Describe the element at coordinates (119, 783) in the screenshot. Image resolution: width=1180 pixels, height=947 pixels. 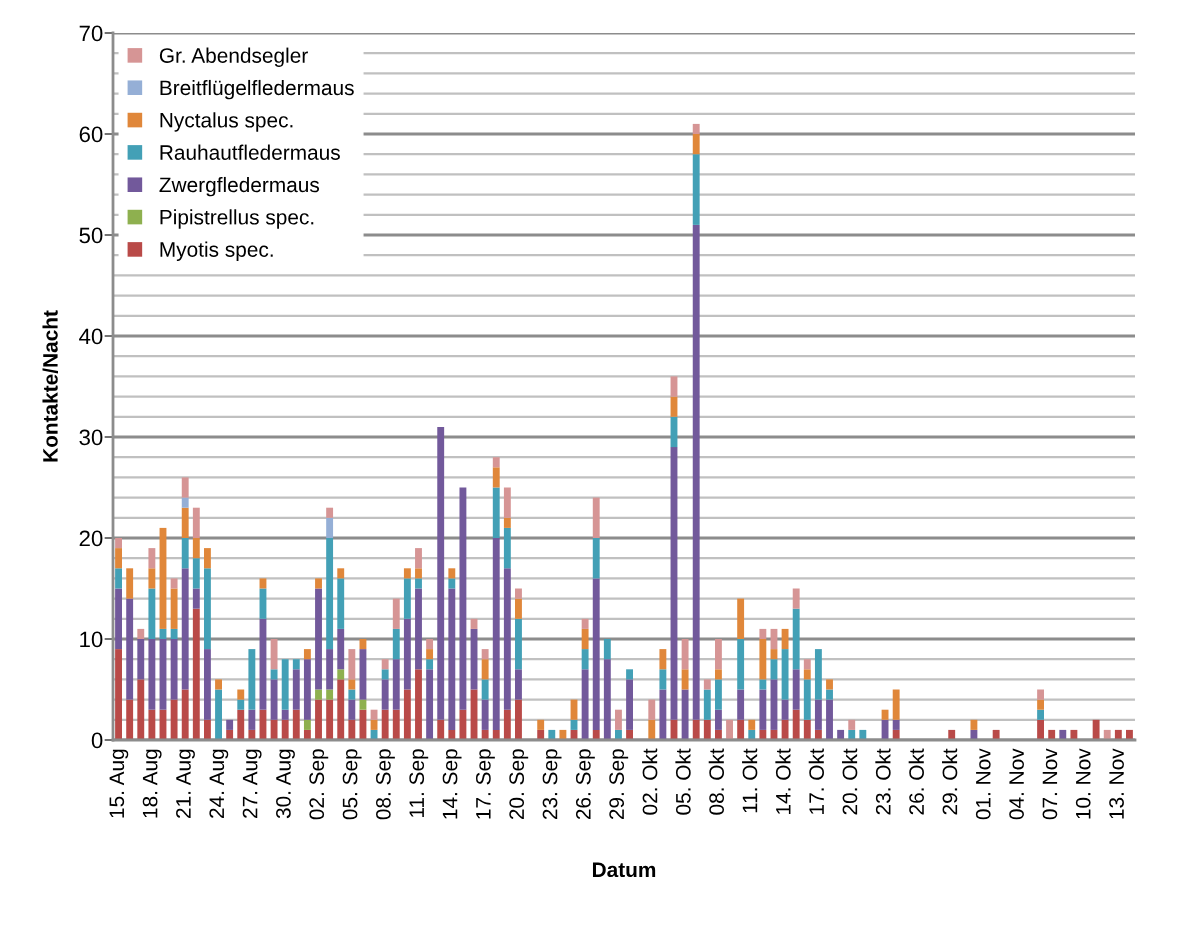
I see `x-tick-label: 15. Aug` at that location.